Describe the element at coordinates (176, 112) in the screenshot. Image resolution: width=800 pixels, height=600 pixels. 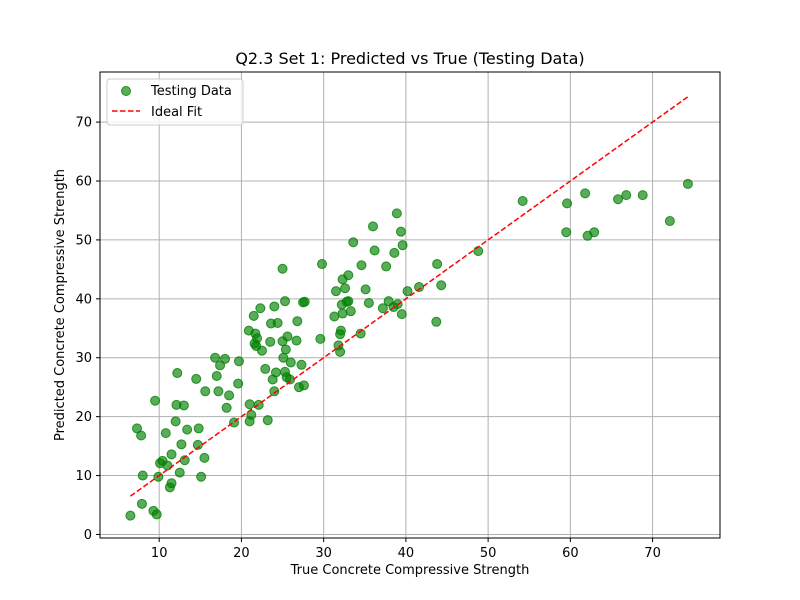
I see `legend-label-ideal-fit: Ideal Fit` at that location.